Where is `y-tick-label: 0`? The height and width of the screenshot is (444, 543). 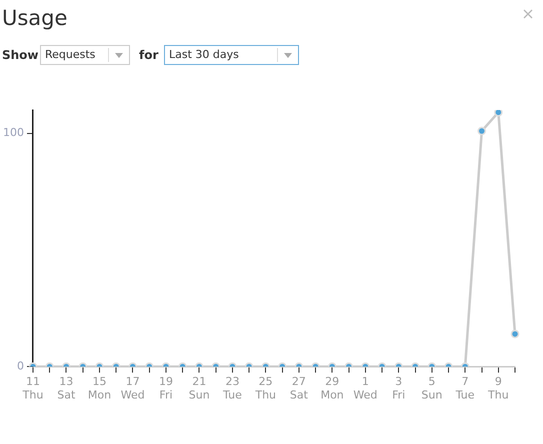 y-tick-label: 0 is located at coordinates (20, 365).